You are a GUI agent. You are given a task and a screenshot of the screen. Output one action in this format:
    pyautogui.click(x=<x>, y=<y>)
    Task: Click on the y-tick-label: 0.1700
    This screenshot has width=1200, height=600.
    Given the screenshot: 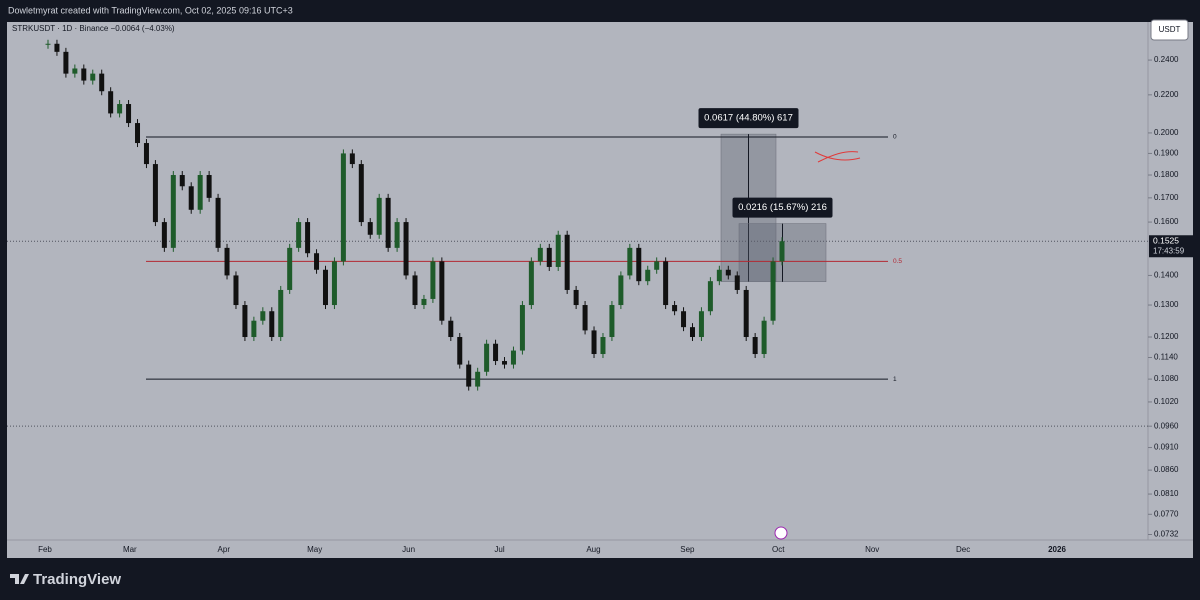 What is the action you would take?
    pyautogui.click(x=1166, y=197)
    